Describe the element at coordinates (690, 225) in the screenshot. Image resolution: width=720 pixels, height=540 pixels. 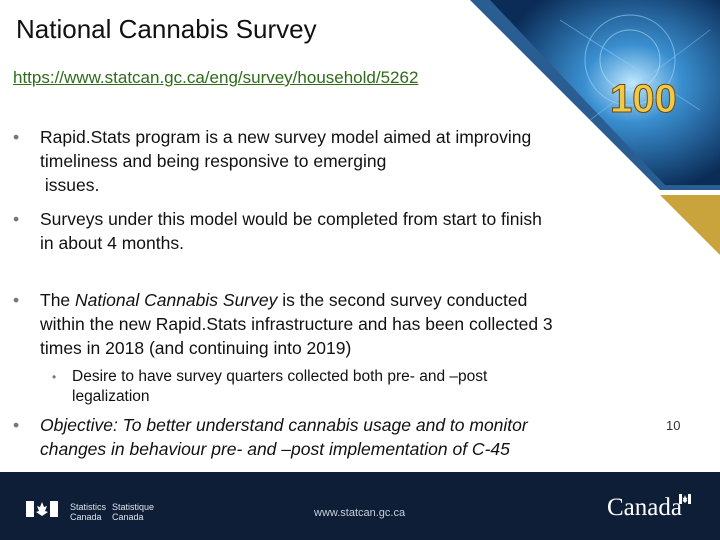
I see `gold-triangle-decoration` at that location.